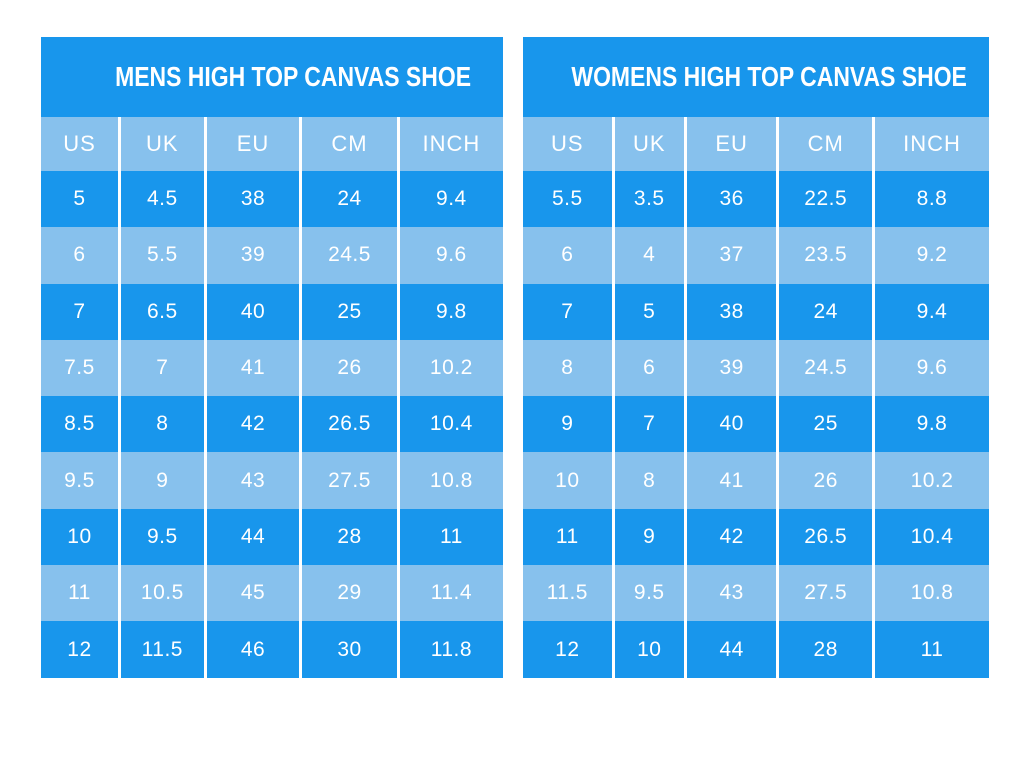 This screenshot has height=767, width=1024. Describe the element at coordinates (293, 76) in the screenshot. I see `mens-table-title-text: MENS HIGH TOP CANVAS SHOE` at that location.